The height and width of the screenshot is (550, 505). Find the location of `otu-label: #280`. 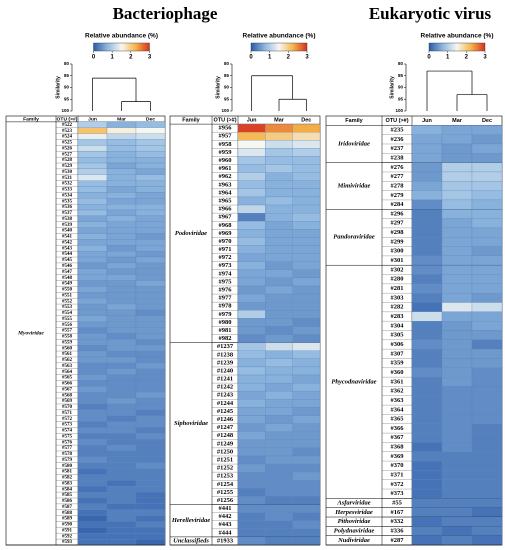

otu-label: #280 is located at coordinates (397, 279).